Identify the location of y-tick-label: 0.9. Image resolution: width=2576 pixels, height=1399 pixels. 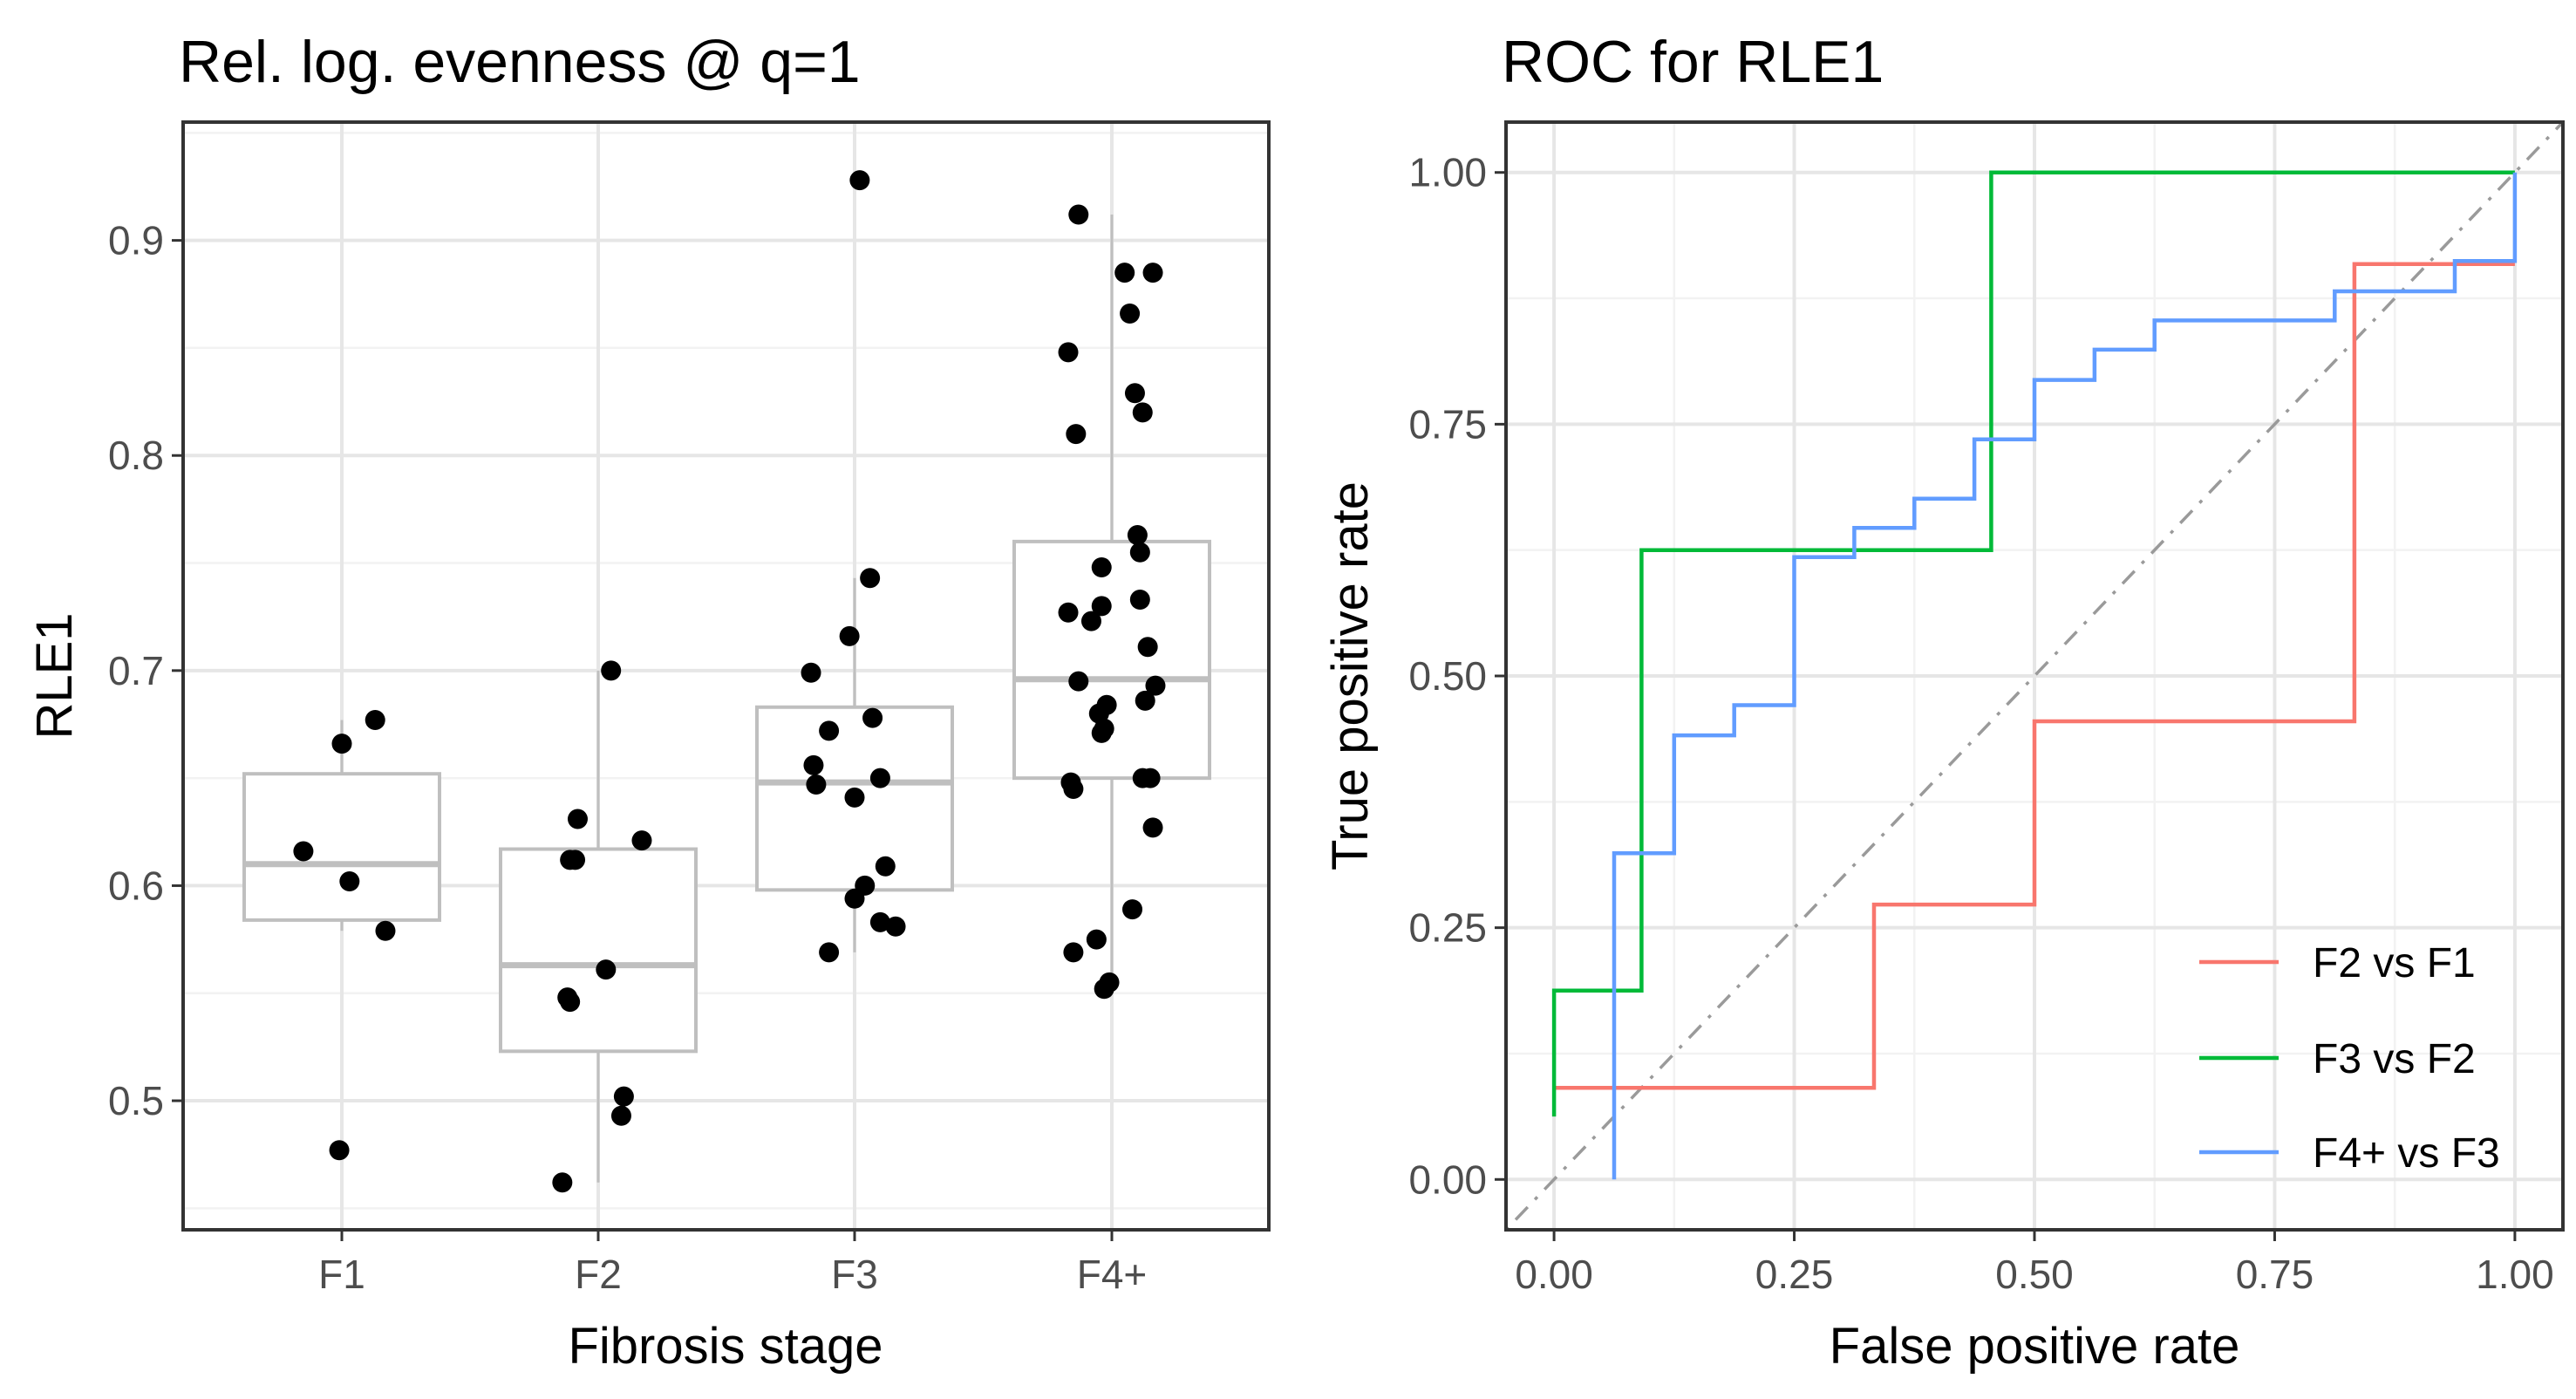
(136, 241).